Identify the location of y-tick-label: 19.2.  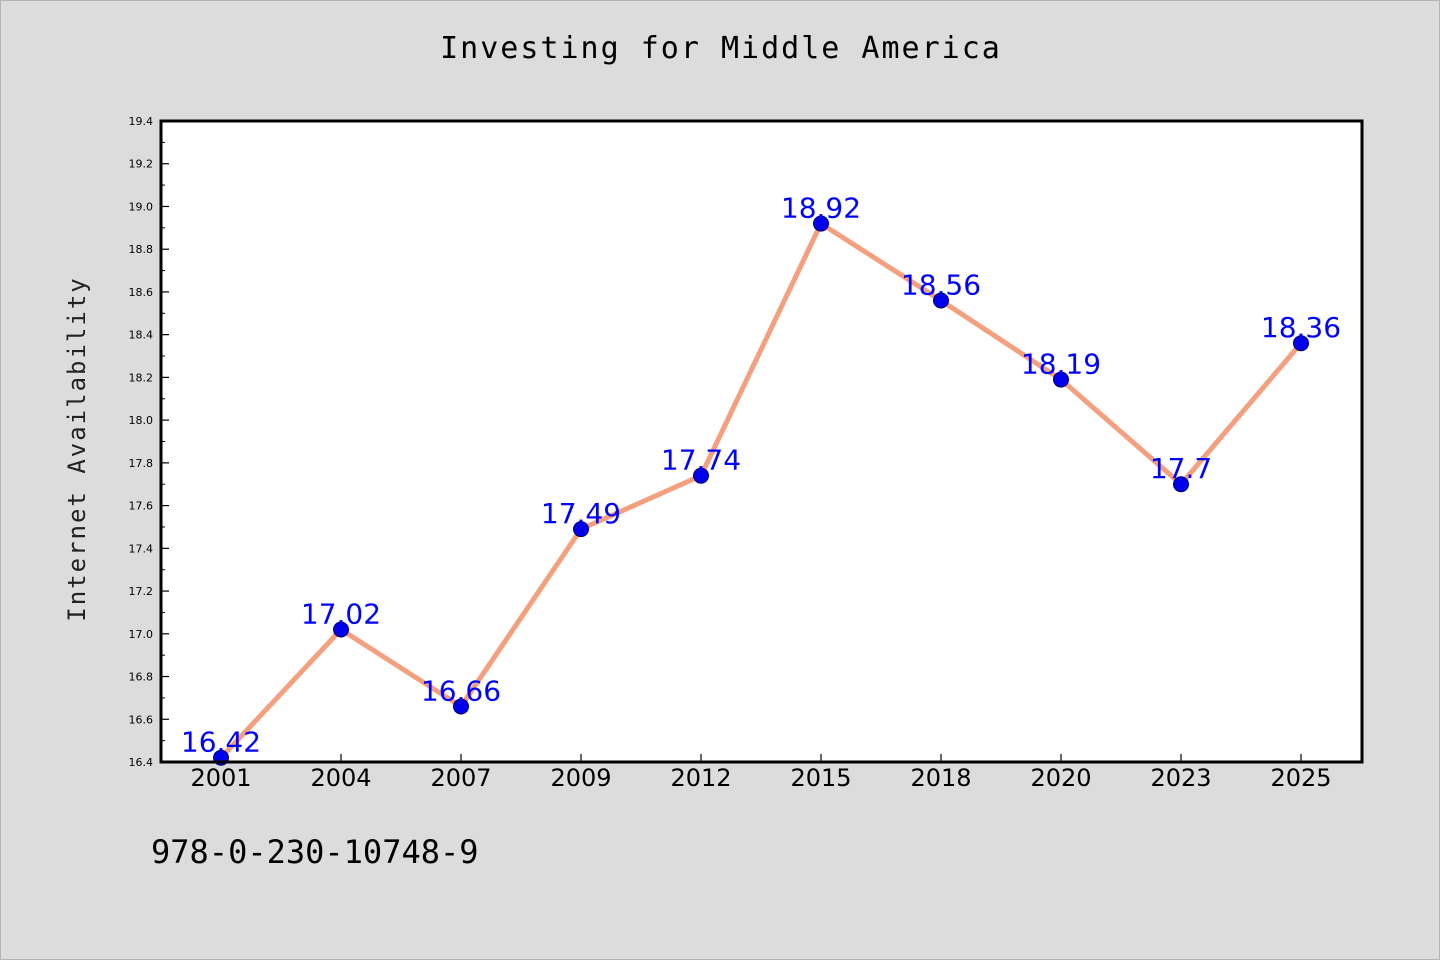
(141, 164).